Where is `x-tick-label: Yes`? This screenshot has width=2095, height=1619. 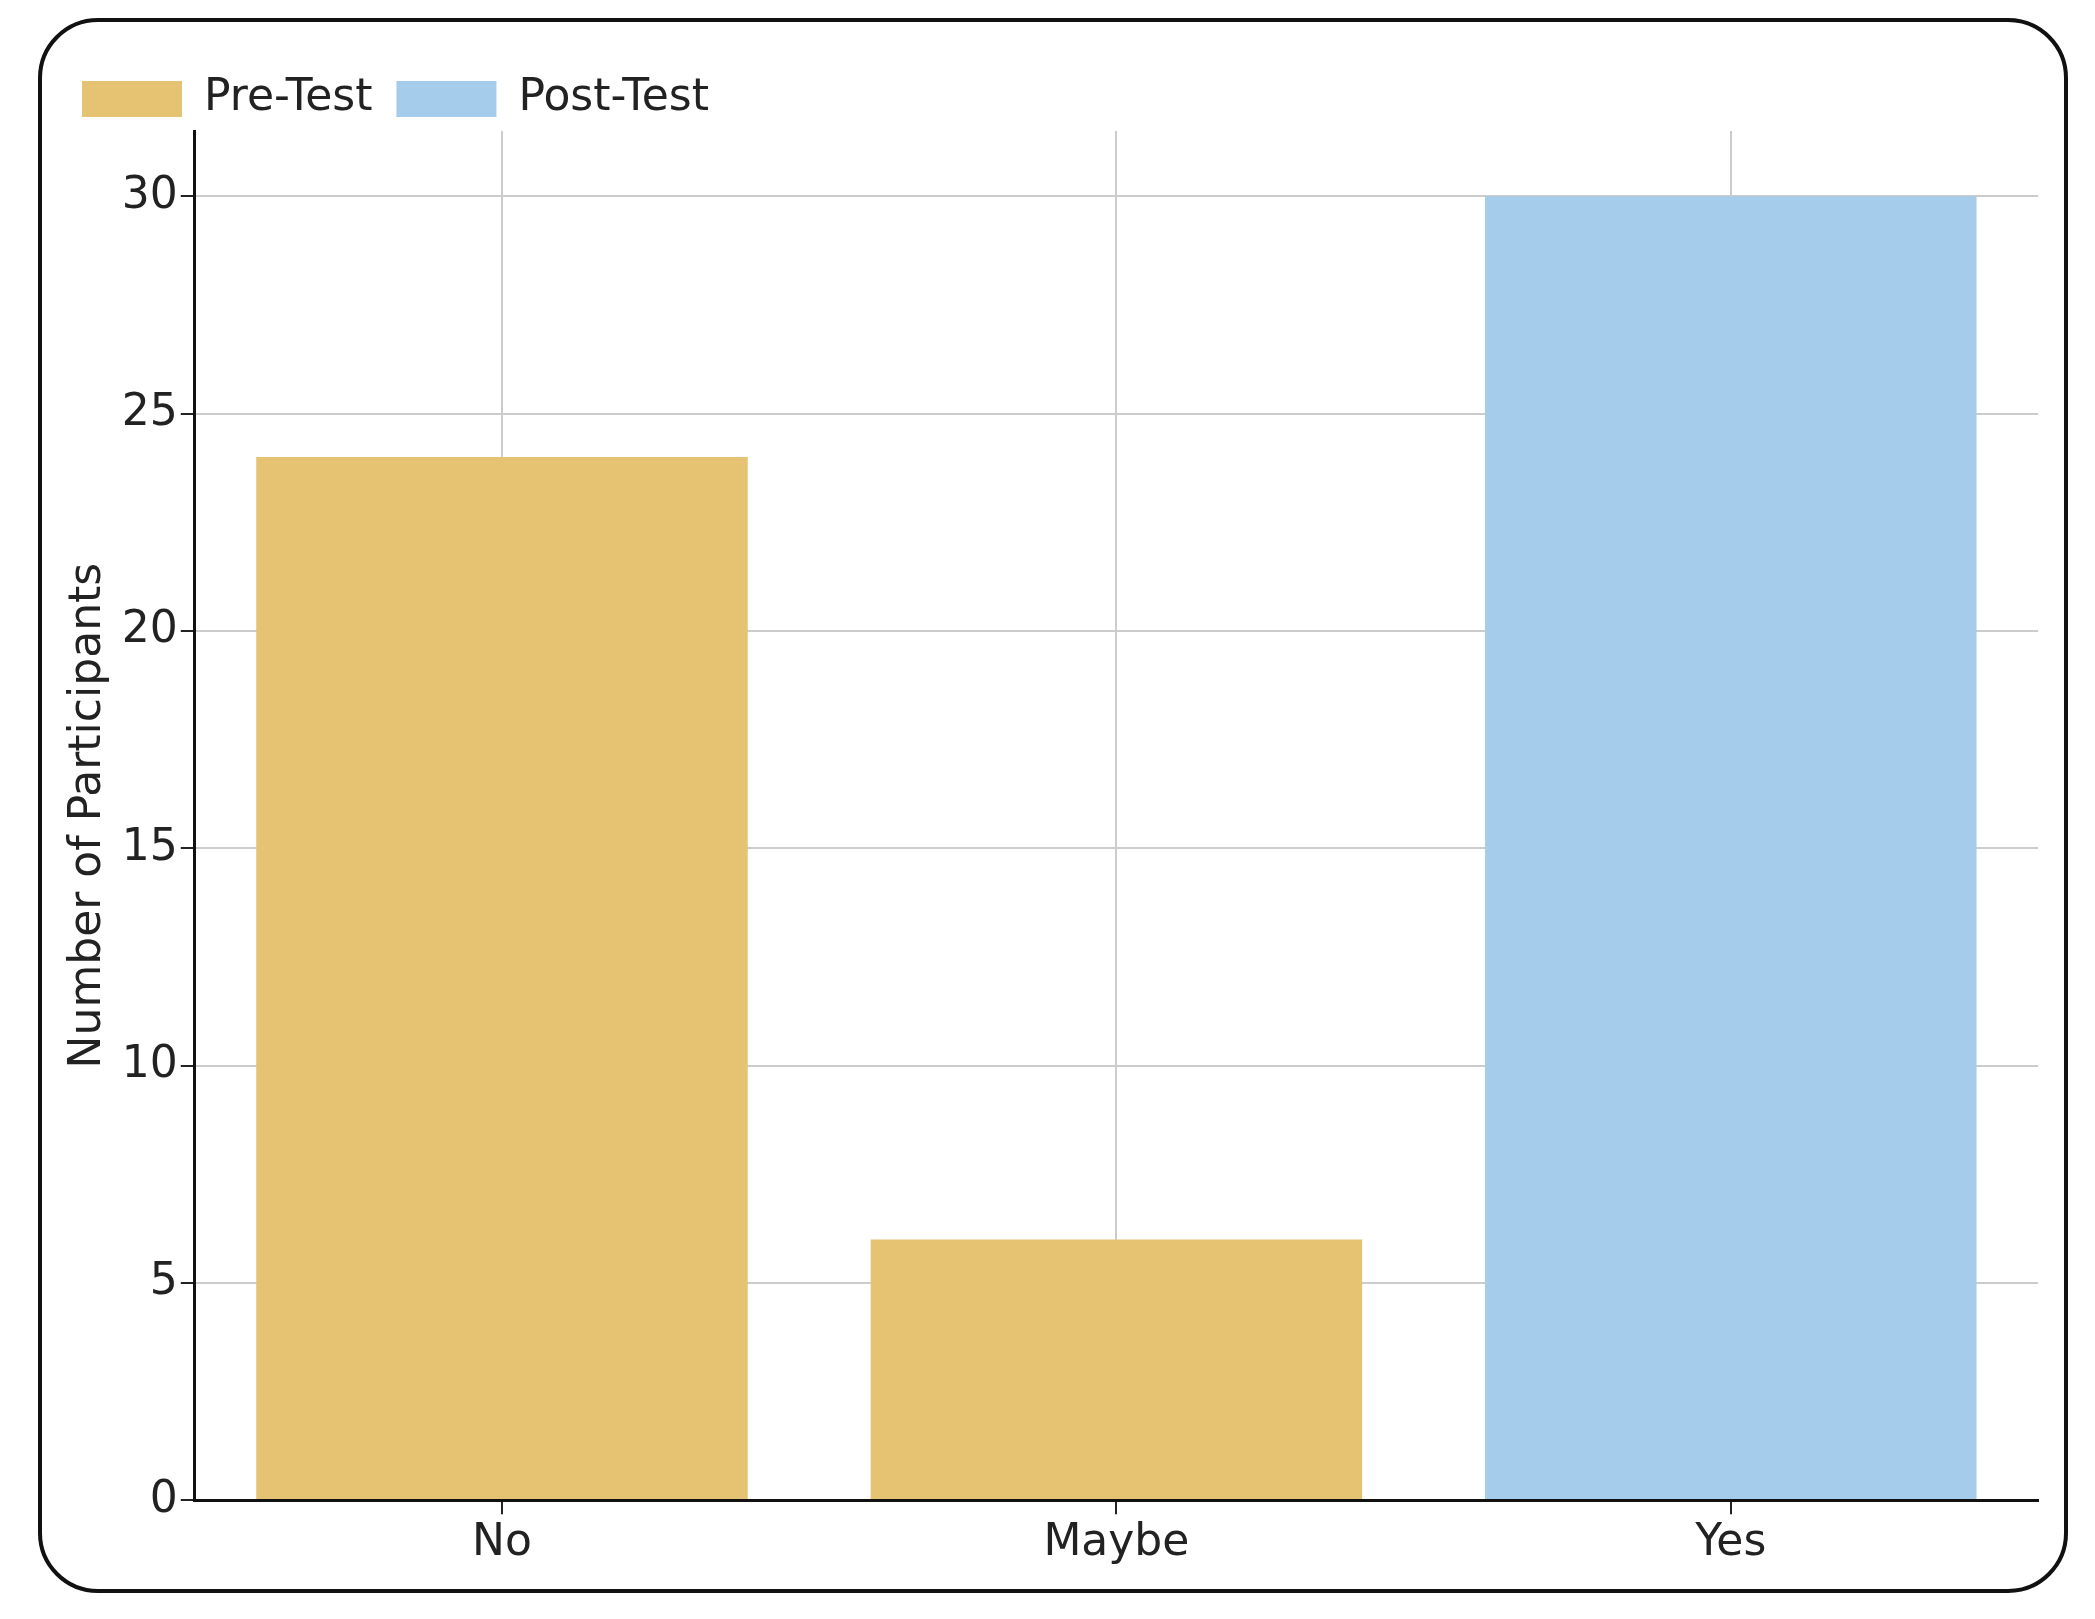 x-tick-label: Yes is located at coordinates (1730, 1540).